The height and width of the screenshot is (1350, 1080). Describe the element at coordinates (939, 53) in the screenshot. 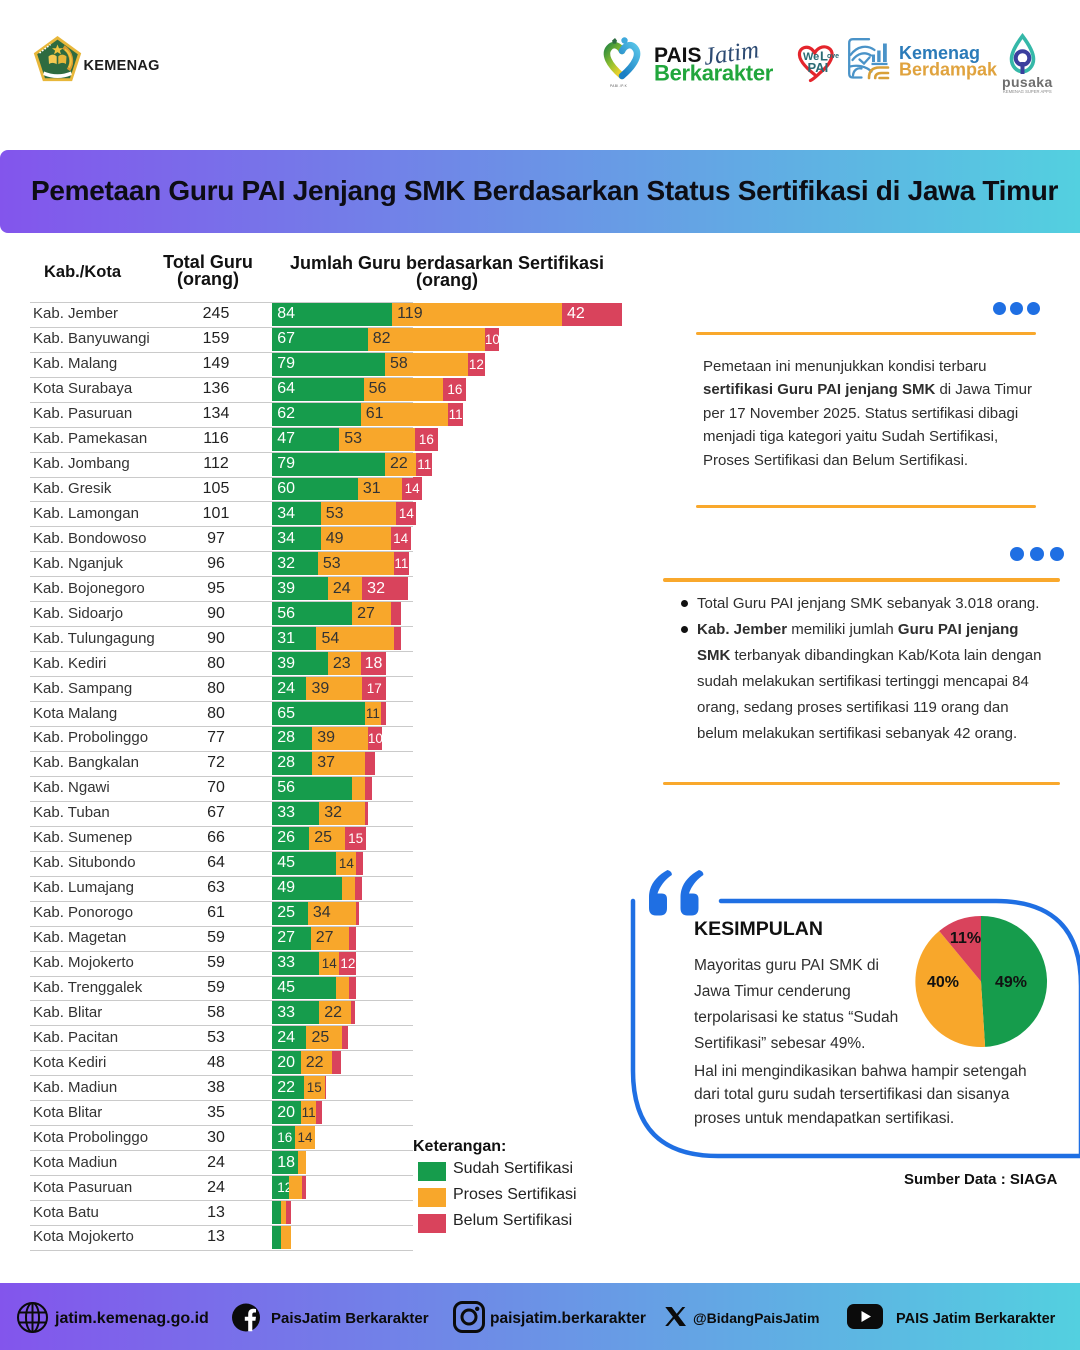

I see `svg-text: Kemenag` at that location.